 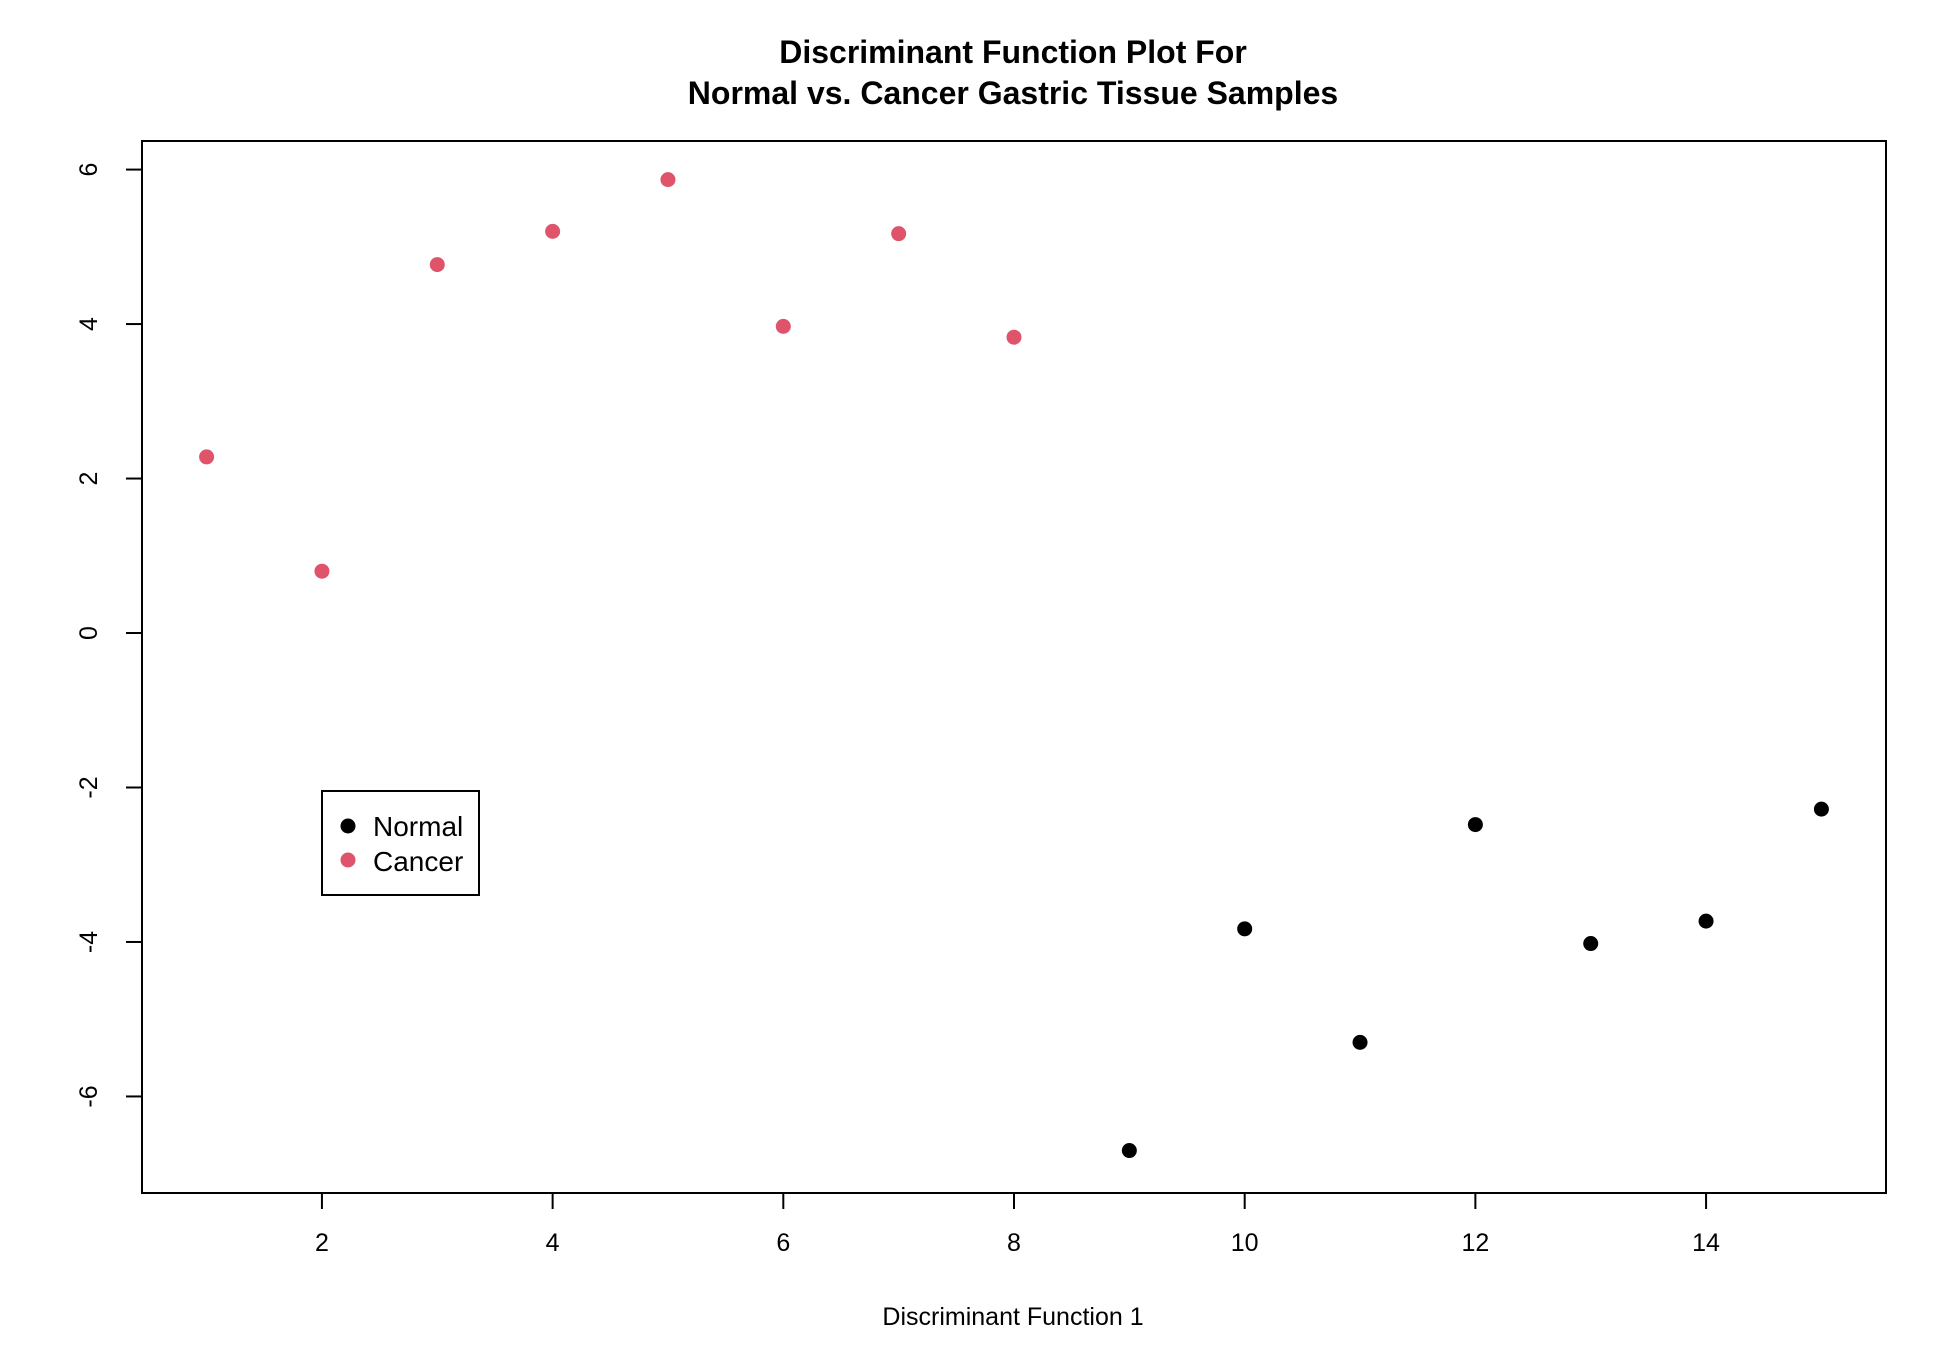 I want to click on x-tick-label: 10, so click(x=1245, y=1243).